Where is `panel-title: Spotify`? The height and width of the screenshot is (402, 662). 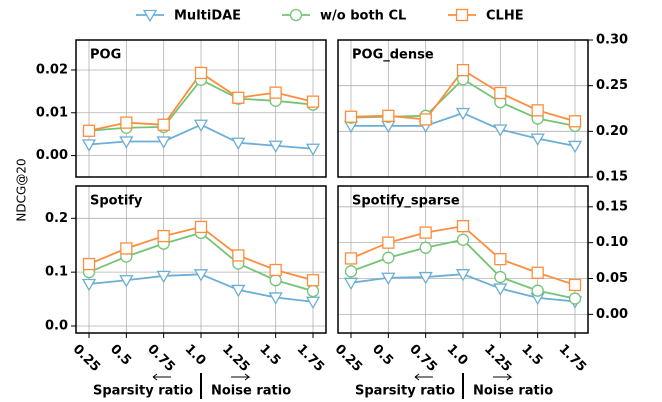
panel-title: Spotify is located at coordinates (116, 201).